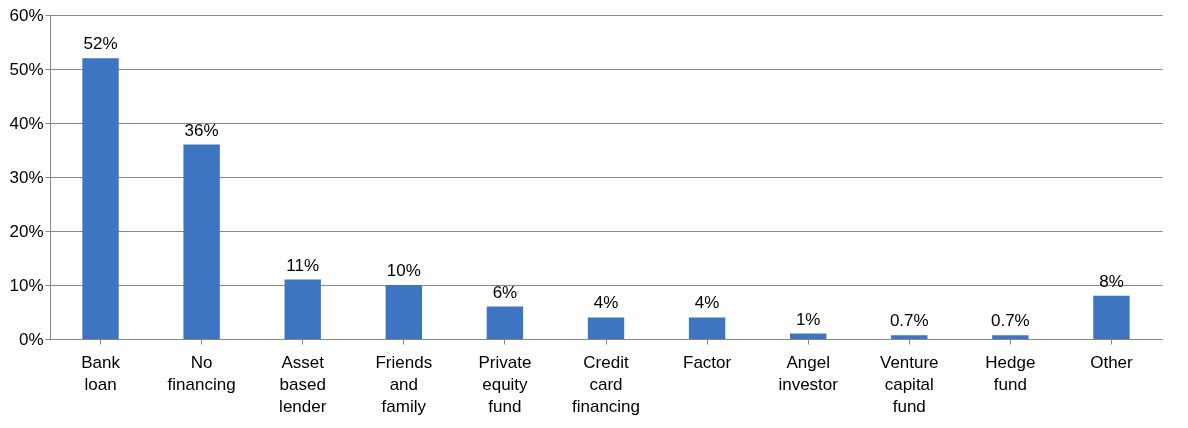 The height and width of the screenshot is (428, 1188). Describe the element at coordinates (505, 384) in the screenshot. I see `x-tick-label: Private equity fund` at that location.